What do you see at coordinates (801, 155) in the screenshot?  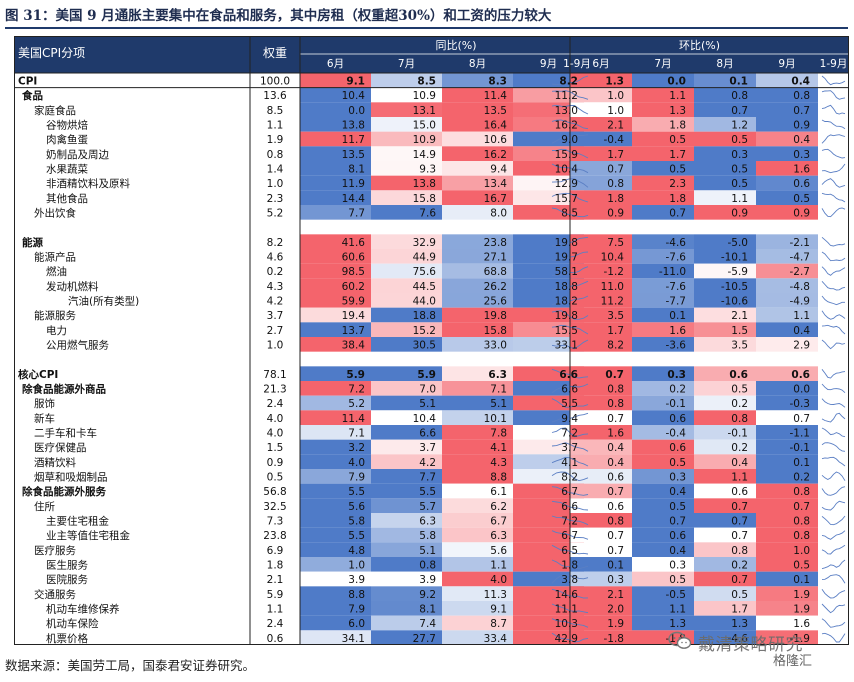 I see `mom-value: 0.3` at bounding box center [801, 155].